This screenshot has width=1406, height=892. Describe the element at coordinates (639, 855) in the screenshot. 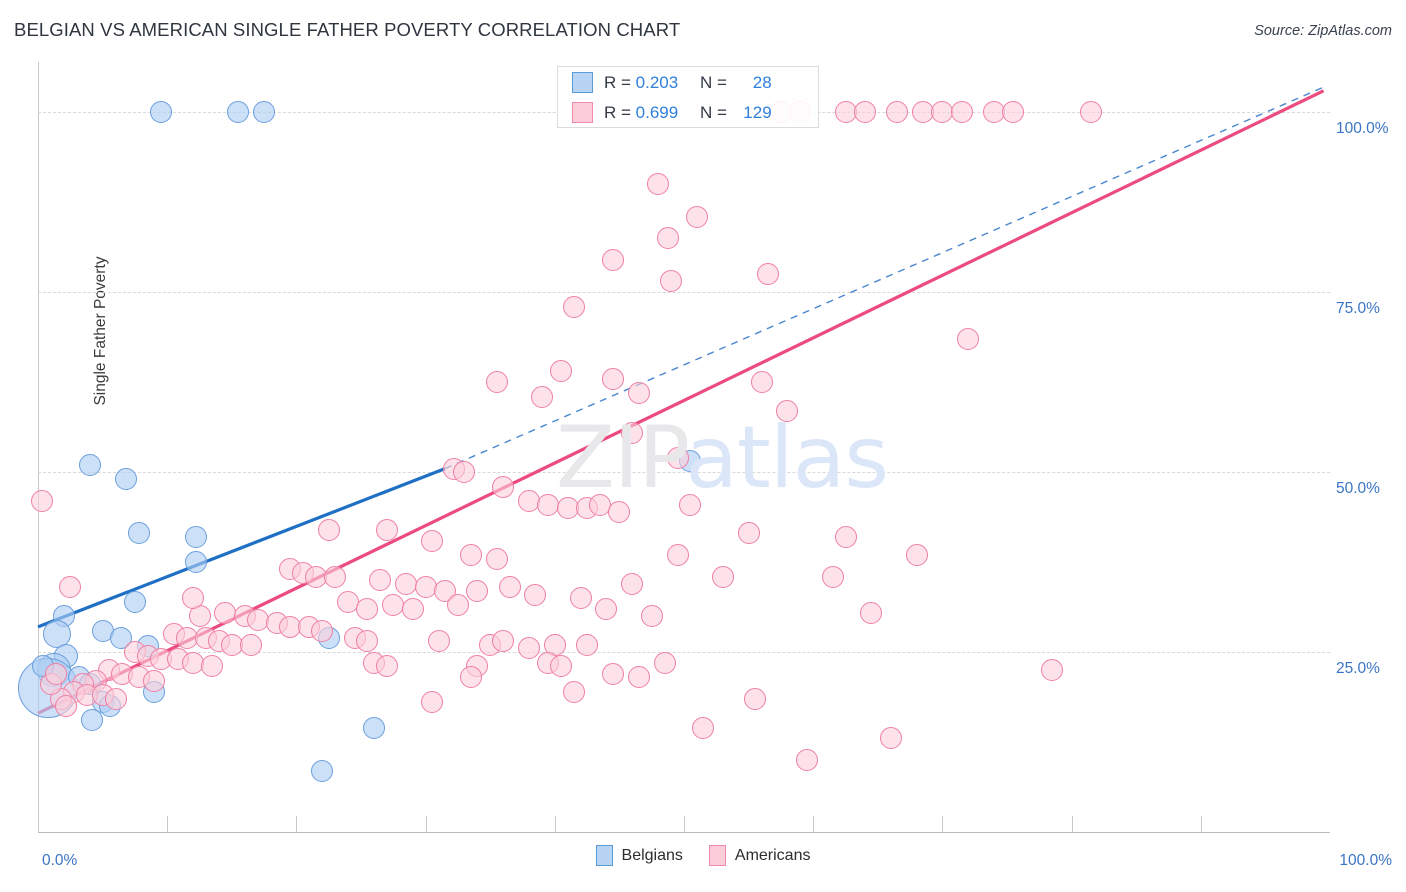

I see `legend-item-belgians: Belgians` at that location.